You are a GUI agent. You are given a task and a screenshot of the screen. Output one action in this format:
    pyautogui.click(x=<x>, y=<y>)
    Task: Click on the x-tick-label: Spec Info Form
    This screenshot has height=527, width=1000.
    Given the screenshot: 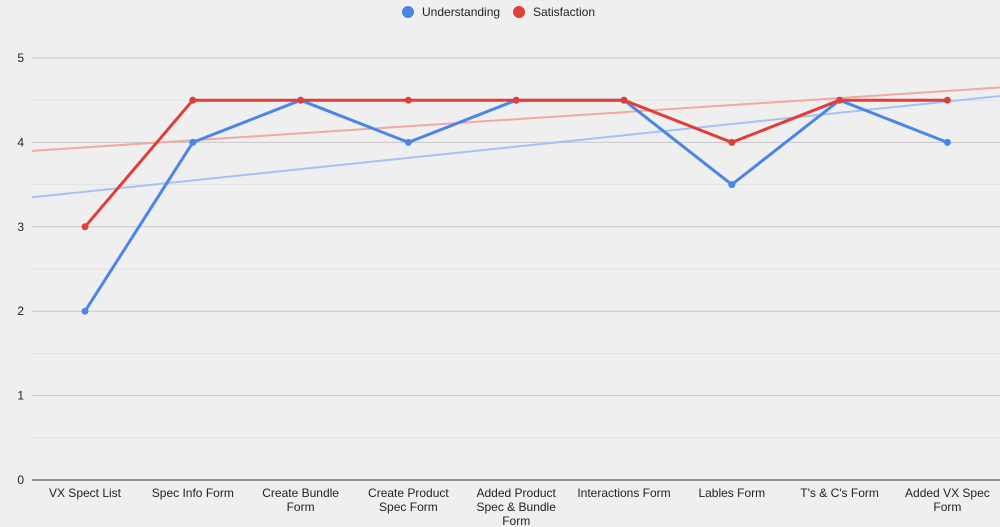 What is the action you would take?
    pyautogui.click(x=193, y=493)
    